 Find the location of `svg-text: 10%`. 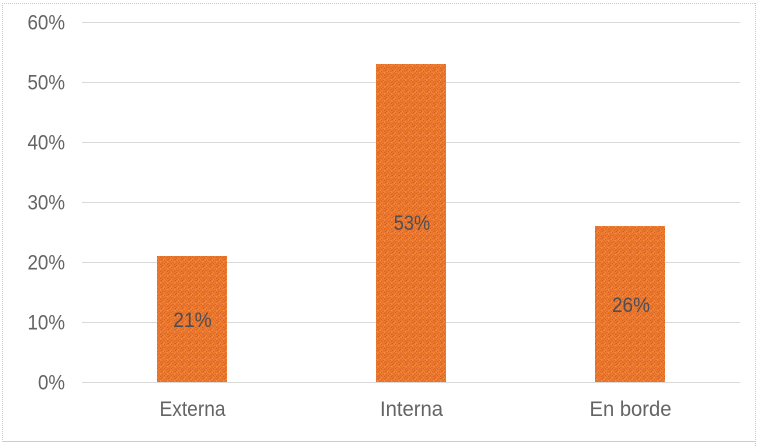

svg-text: 10% is located at coordinates (47, 323).